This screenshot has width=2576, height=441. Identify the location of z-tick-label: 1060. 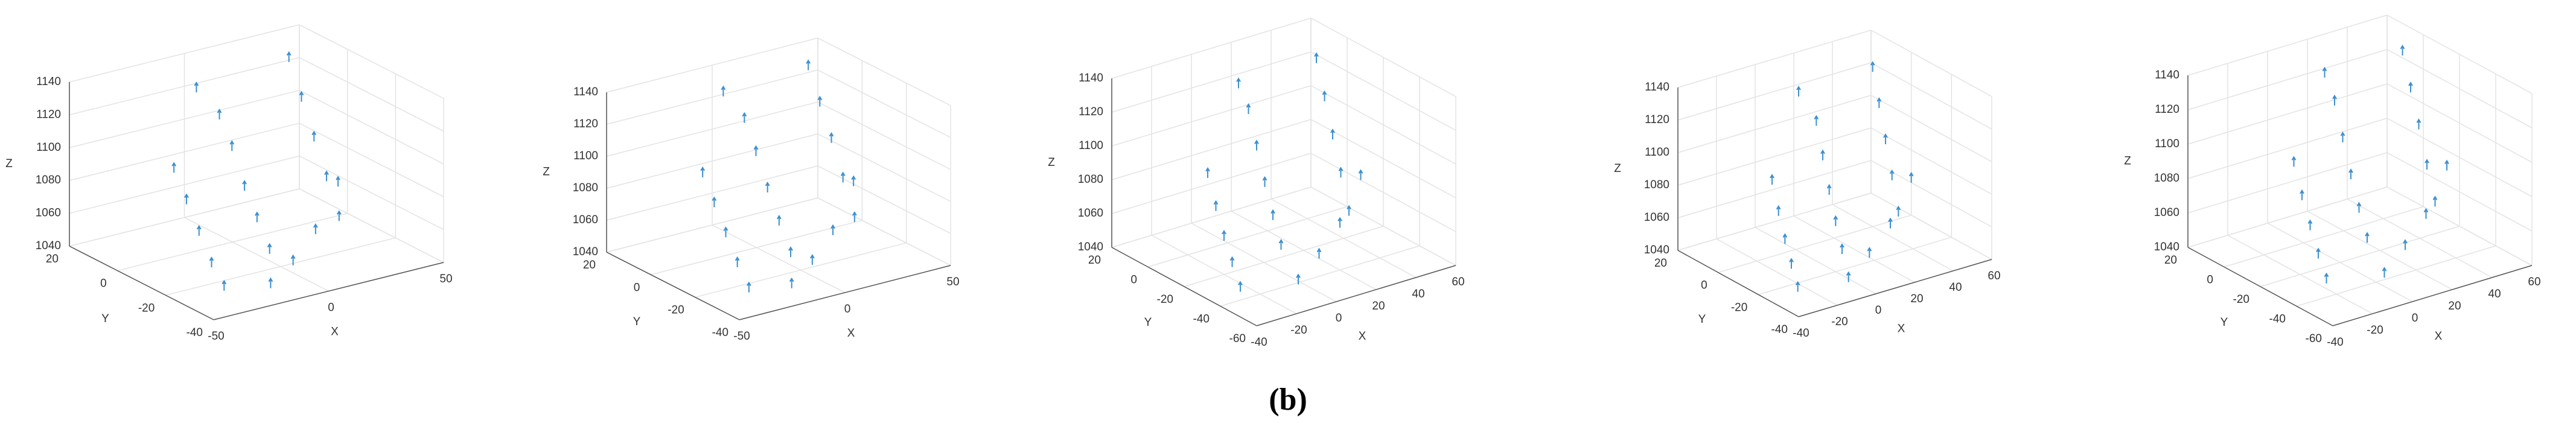
(48, 213).